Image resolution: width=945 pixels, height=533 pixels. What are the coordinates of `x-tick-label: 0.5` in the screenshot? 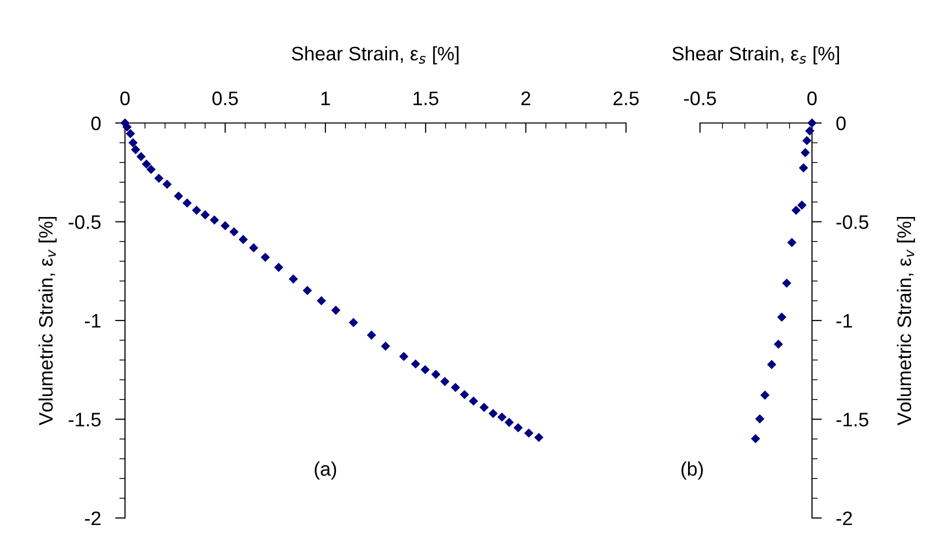 It's located at (225, 99).